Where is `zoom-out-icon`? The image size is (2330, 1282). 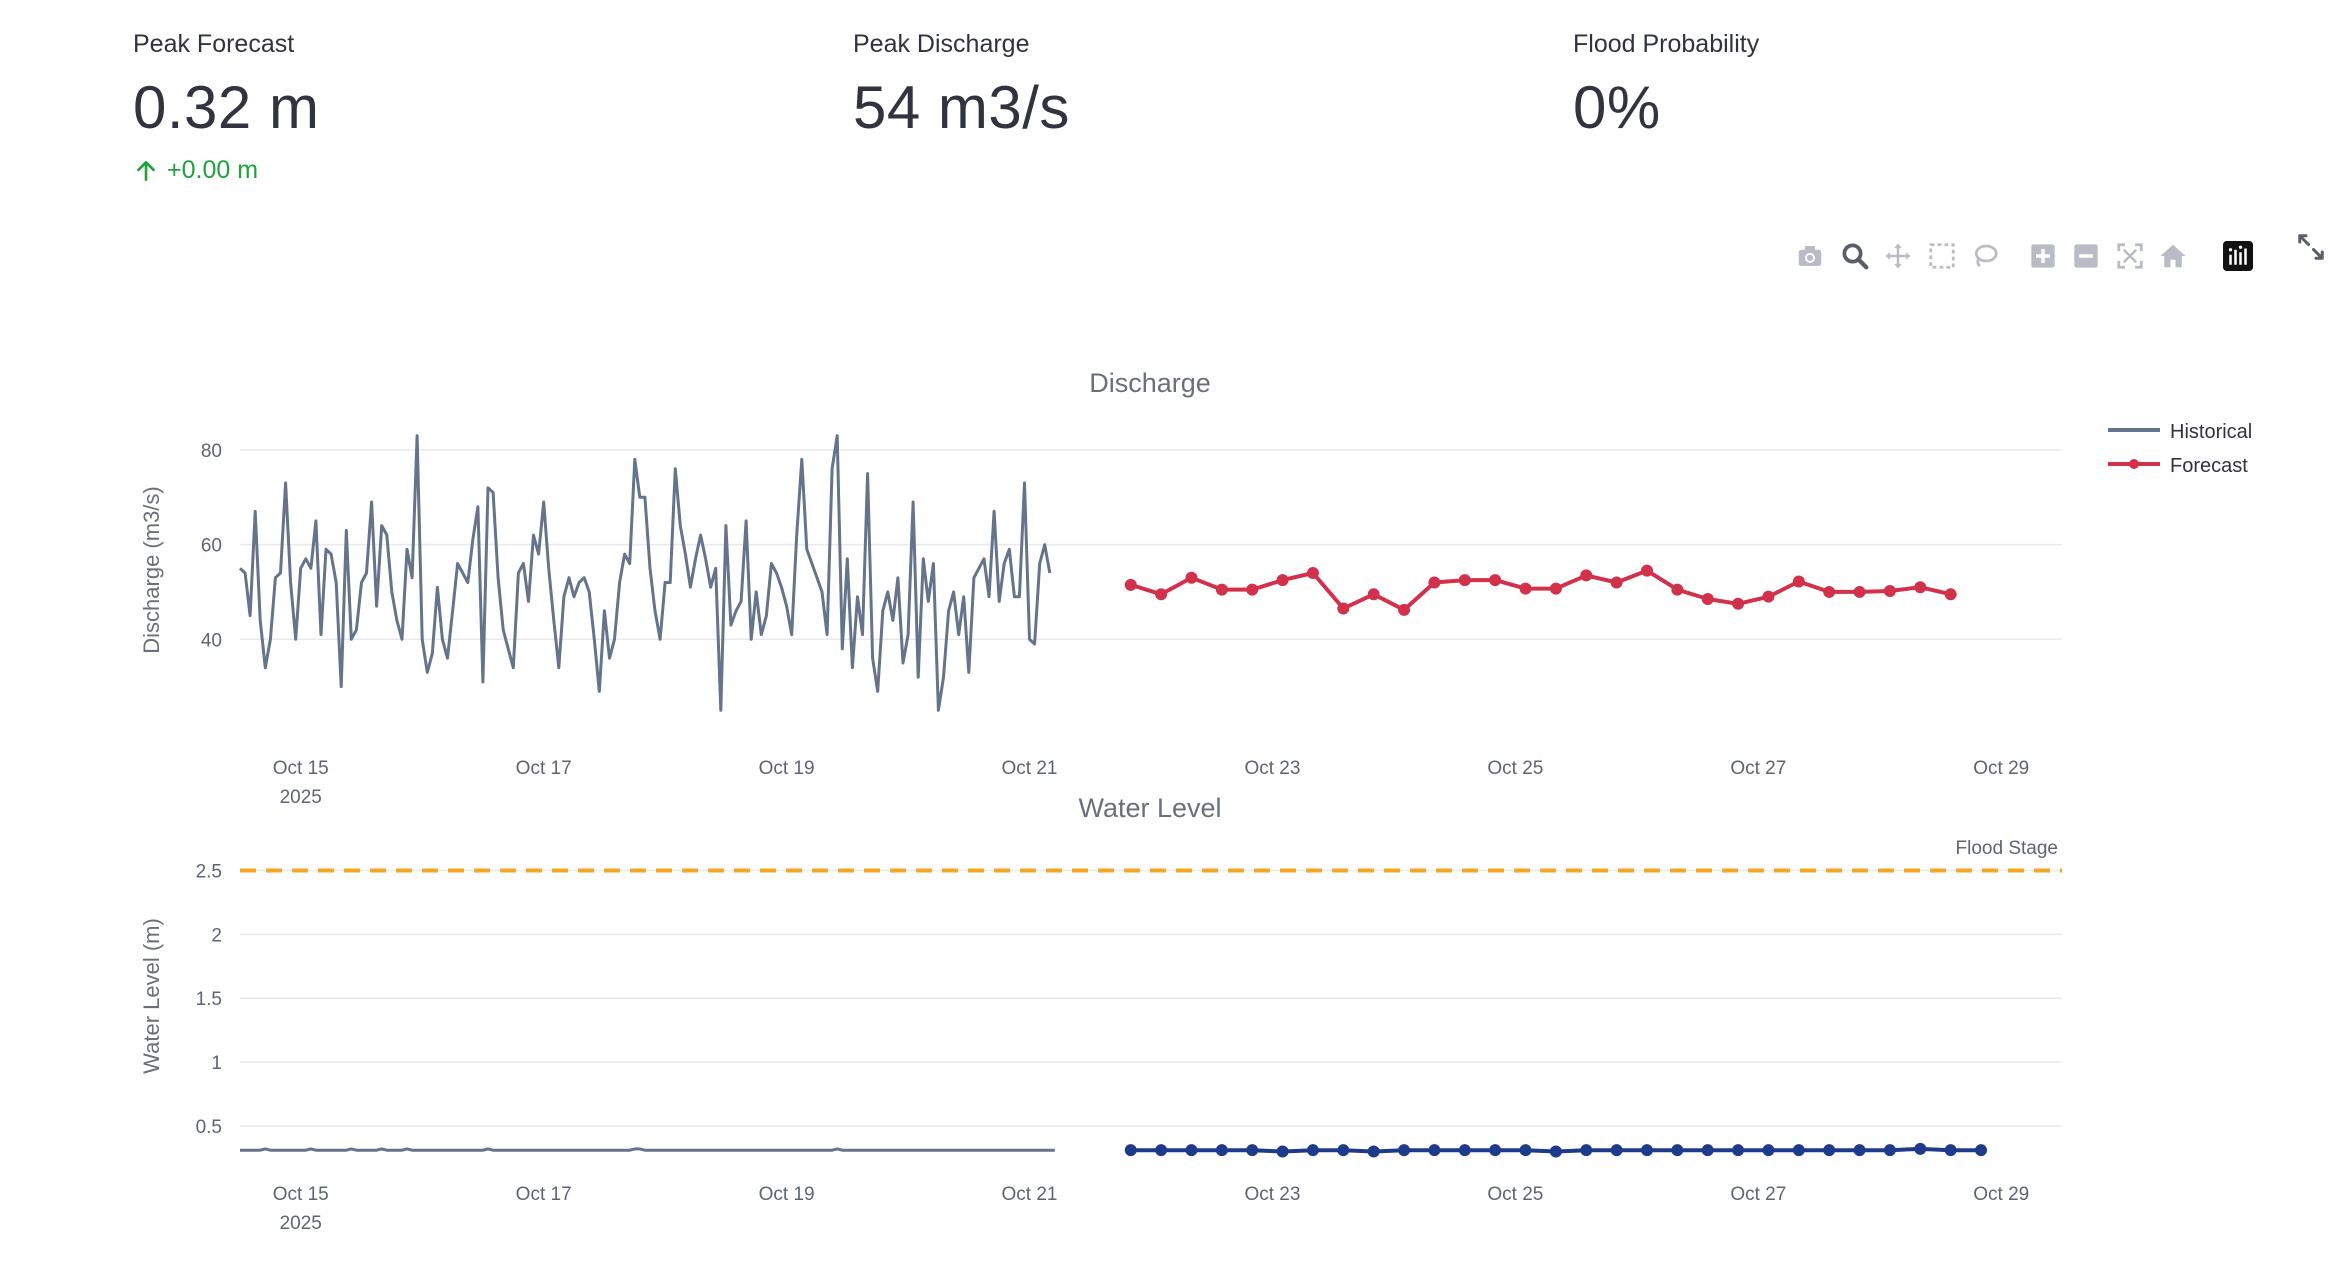 zoom-out-icon is located at coordinates (2086, 256).